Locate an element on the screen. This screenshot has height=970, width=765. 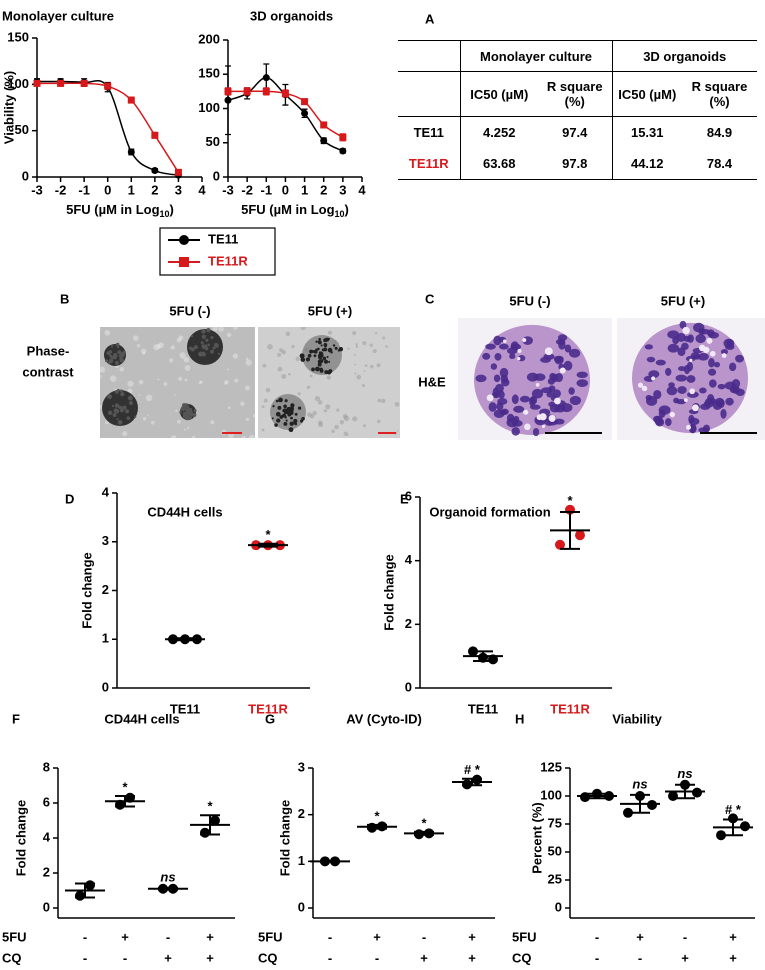
panel-label: D is located at coordinates (69, 498).